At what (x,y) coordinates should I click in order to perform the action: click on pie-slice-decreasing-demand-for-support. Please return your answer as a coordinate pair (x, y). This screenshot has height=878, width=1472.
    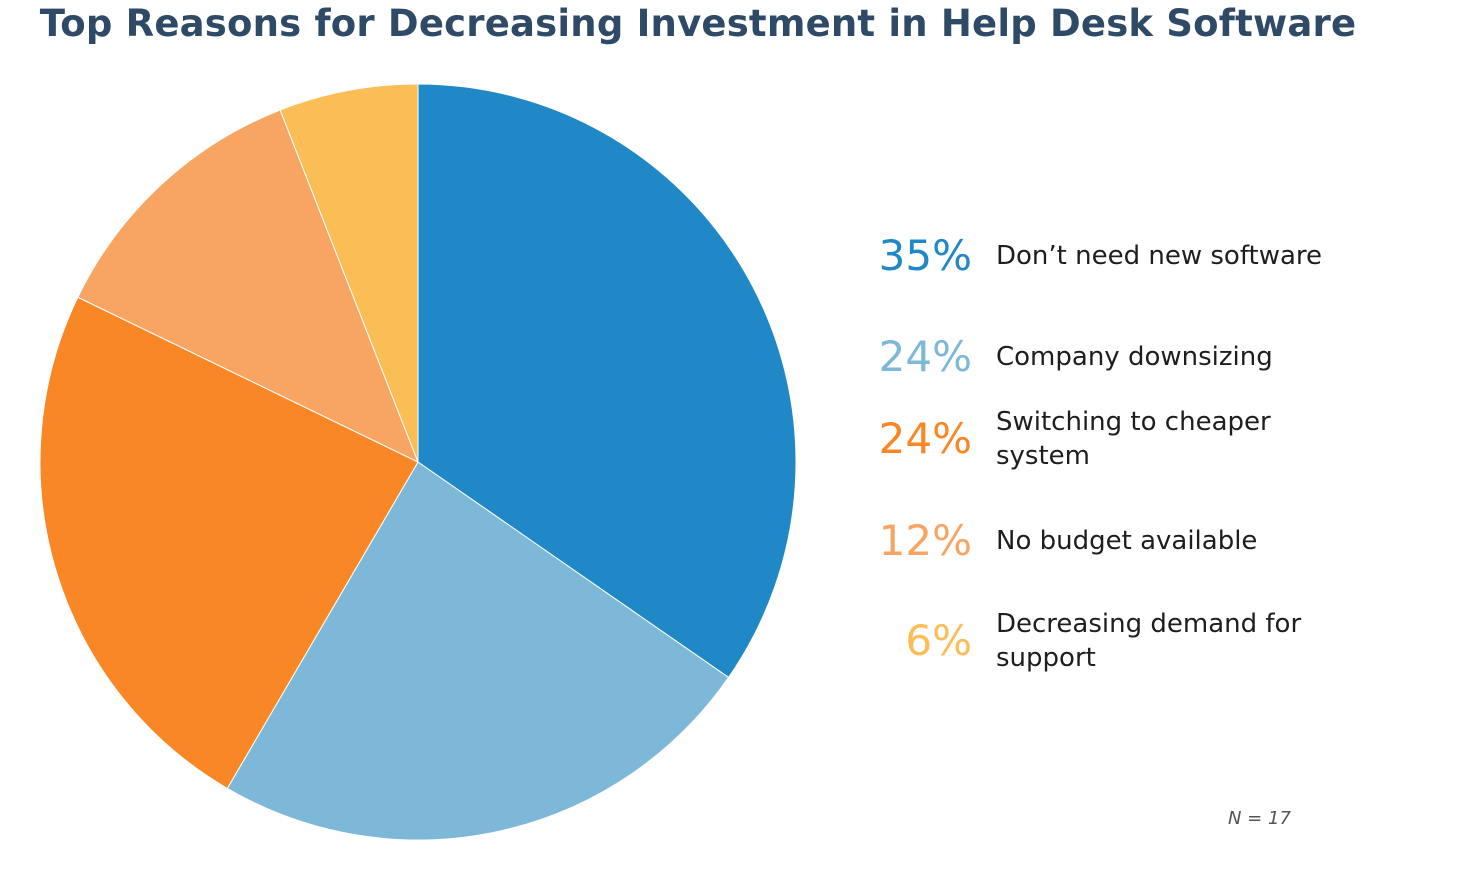
    Looking at the image, I should click on (349, 273).